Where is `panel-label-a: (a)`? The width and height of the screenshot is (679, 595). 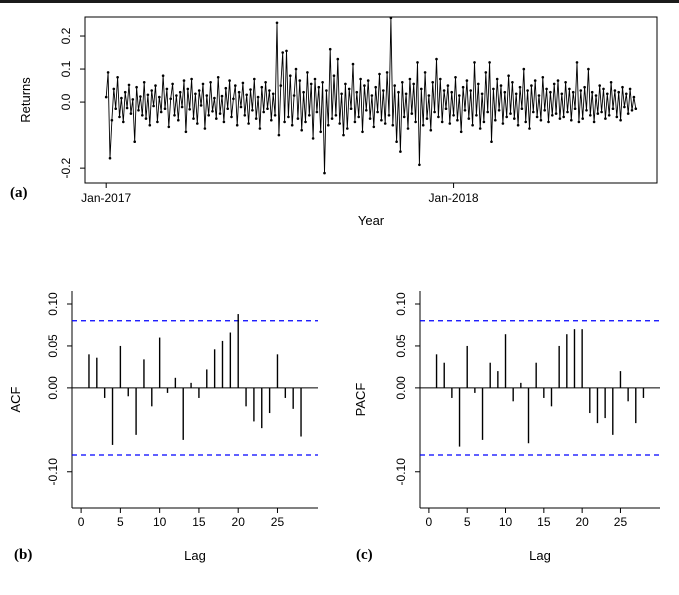 panel-label-a: (a) is located at coordinates (19, 193).